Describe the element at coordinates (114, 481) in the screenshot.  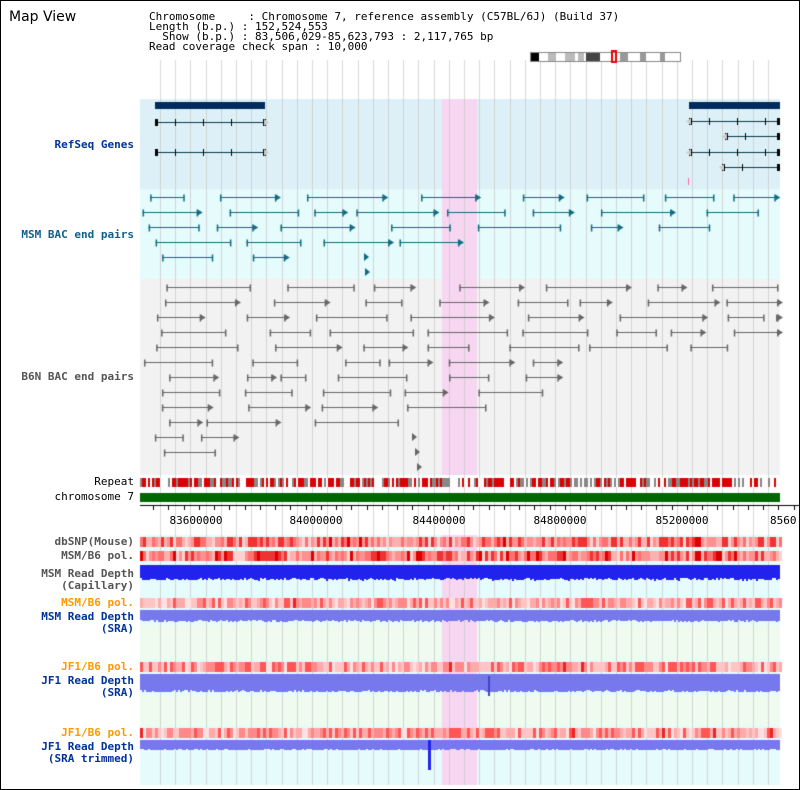
I see `track-label-repeat: Repeat` at that location.